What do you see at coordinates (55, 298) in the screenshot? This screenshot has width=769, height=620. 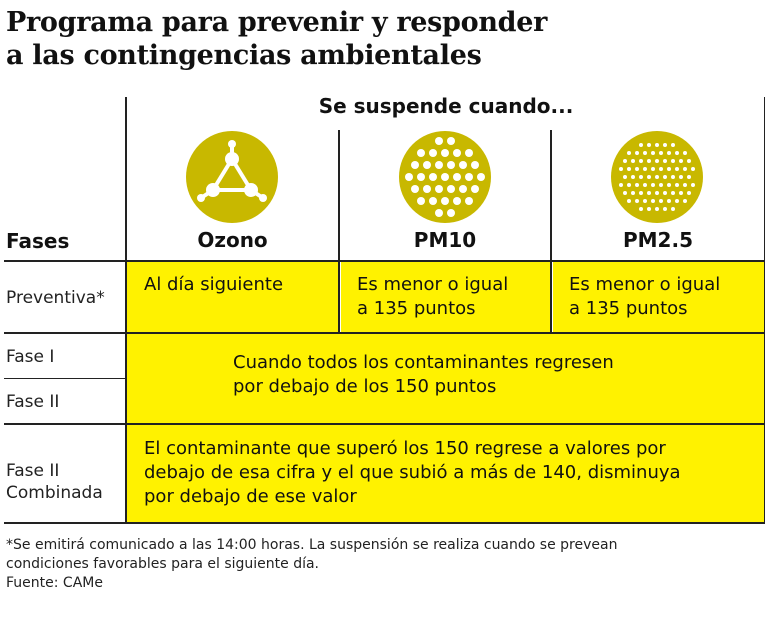 I see `phase-label-preventiva: Preventiva*` at bounding box center [55, 298].